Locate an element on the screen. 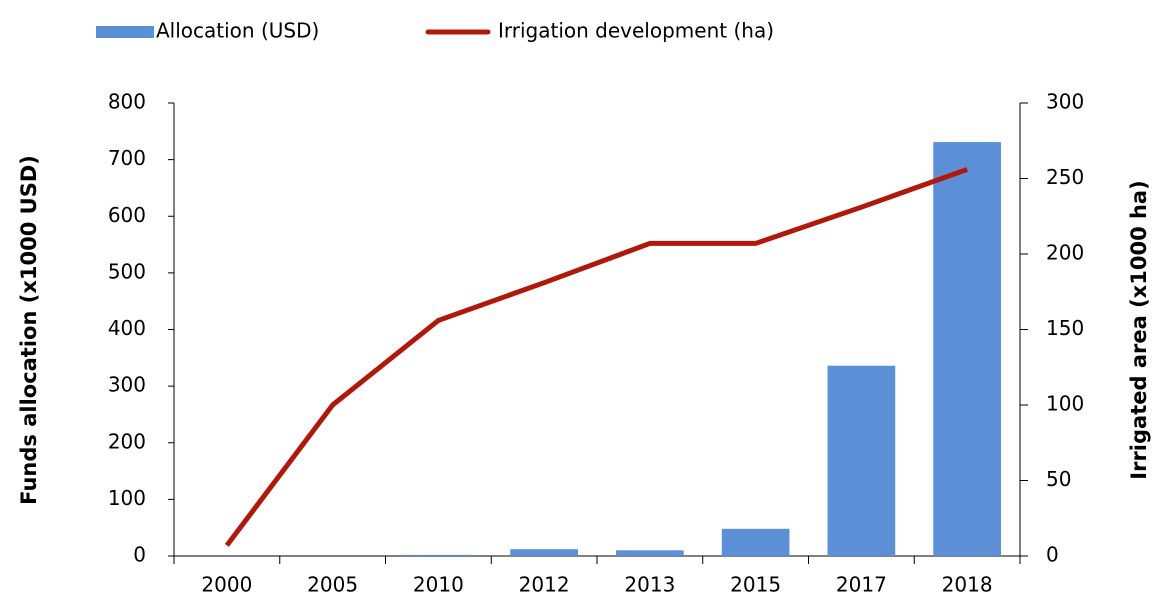 This screenshot has height=610, width=1166. legend-label: Irrigation development (ha) is located at coordinates (636, 31).